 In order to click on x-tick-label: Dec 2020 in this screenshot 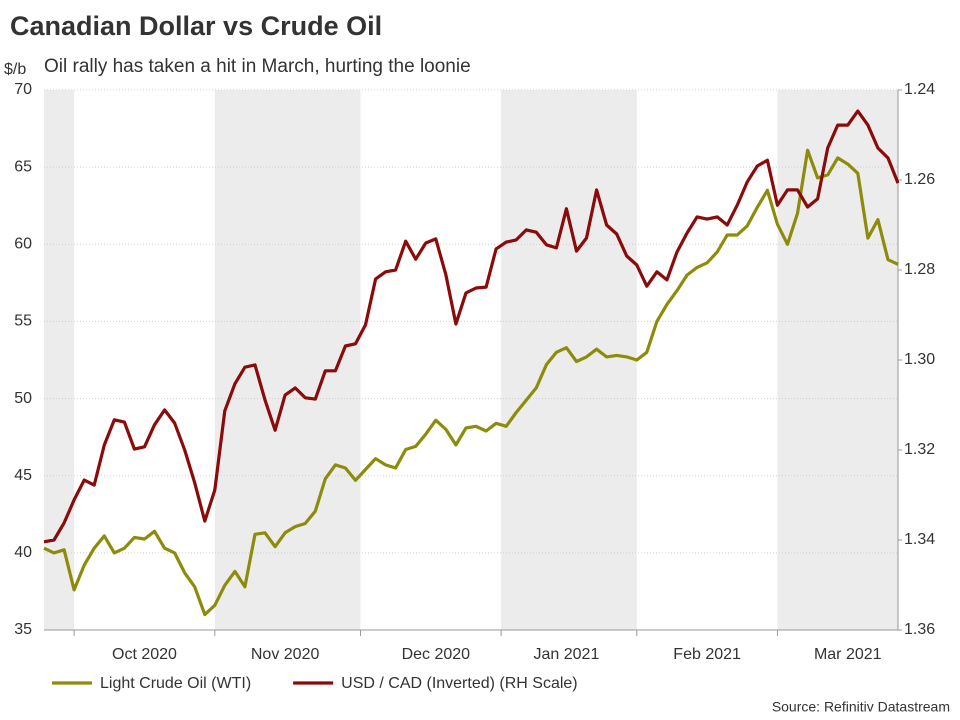, I will do `click(436, 654)`.